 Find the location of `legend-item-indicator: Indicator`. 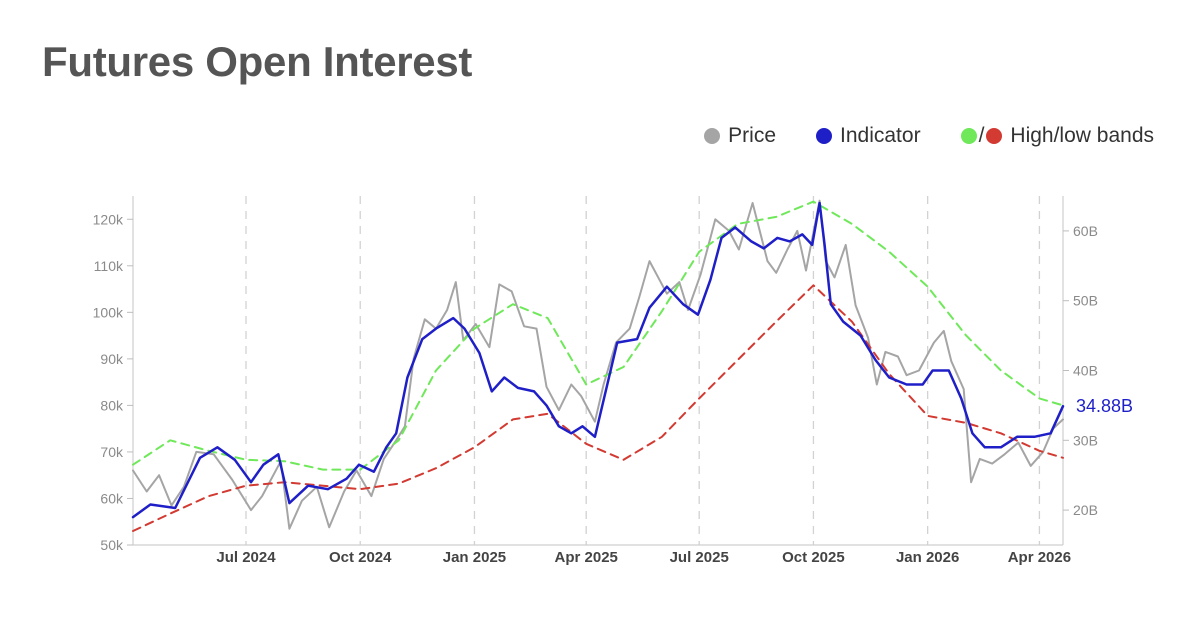

legend-item-indicator: Indicator is located at coordinates (868, 136).